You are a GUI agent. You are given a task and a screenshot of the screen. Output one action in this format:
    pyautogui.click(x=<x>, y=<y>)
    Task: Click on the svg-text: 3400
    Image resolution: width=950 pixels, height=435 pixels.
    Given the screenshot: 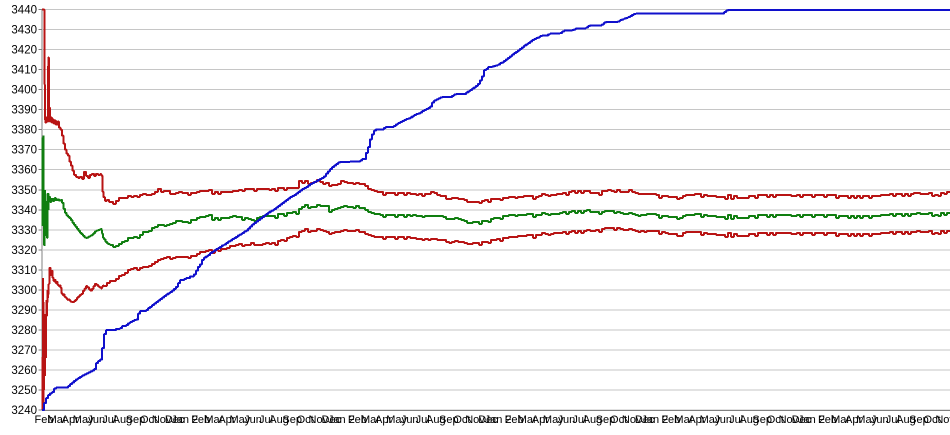 What is the action you would take?
    pyautogui.click(x=24, y=91)
    